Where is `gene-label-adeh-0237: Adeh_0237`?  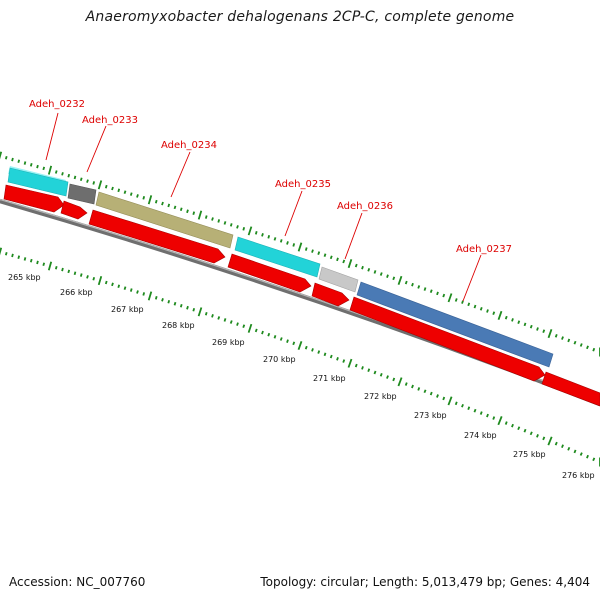 gene-label-adeh-0237: Adeh_0237 is located at coordinates (484, 249).